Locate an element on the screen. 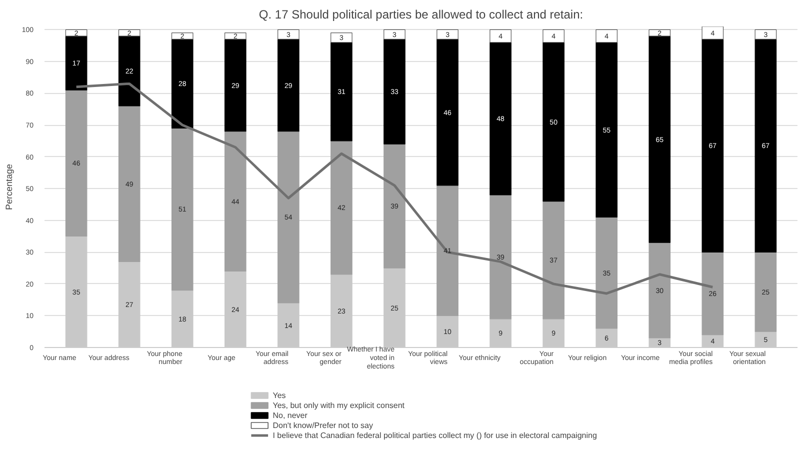 The image size is (805, 473). legend-label: Don't know/Prefer not to say is located at coordinates (322, 425).